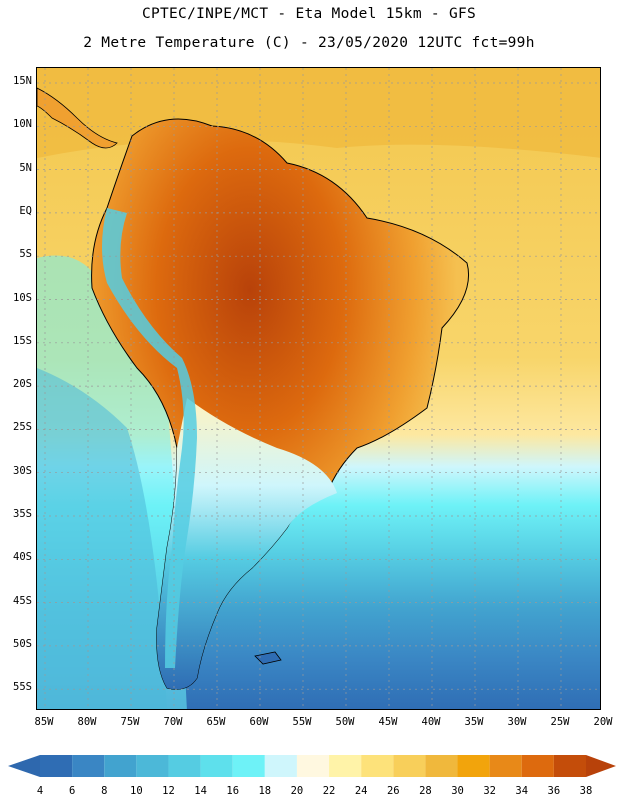 This screenshot has height=800, width=618. What do you see at coordinates (560, 722) in the screenshot?
I see `lon-label: 25W` at bounding box center [560, 722].